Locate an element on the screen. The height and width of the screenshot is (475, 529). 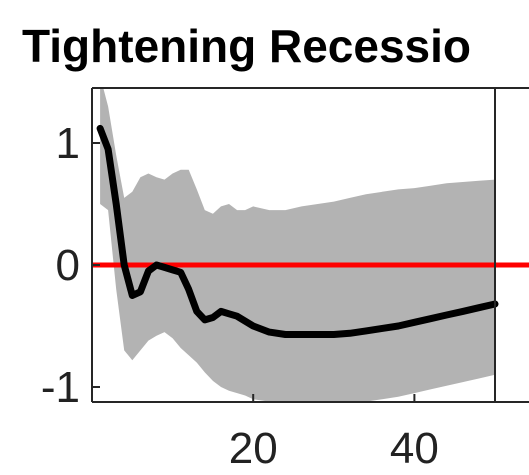
y-tick-label: 1 is located at coordinates (68, 143).